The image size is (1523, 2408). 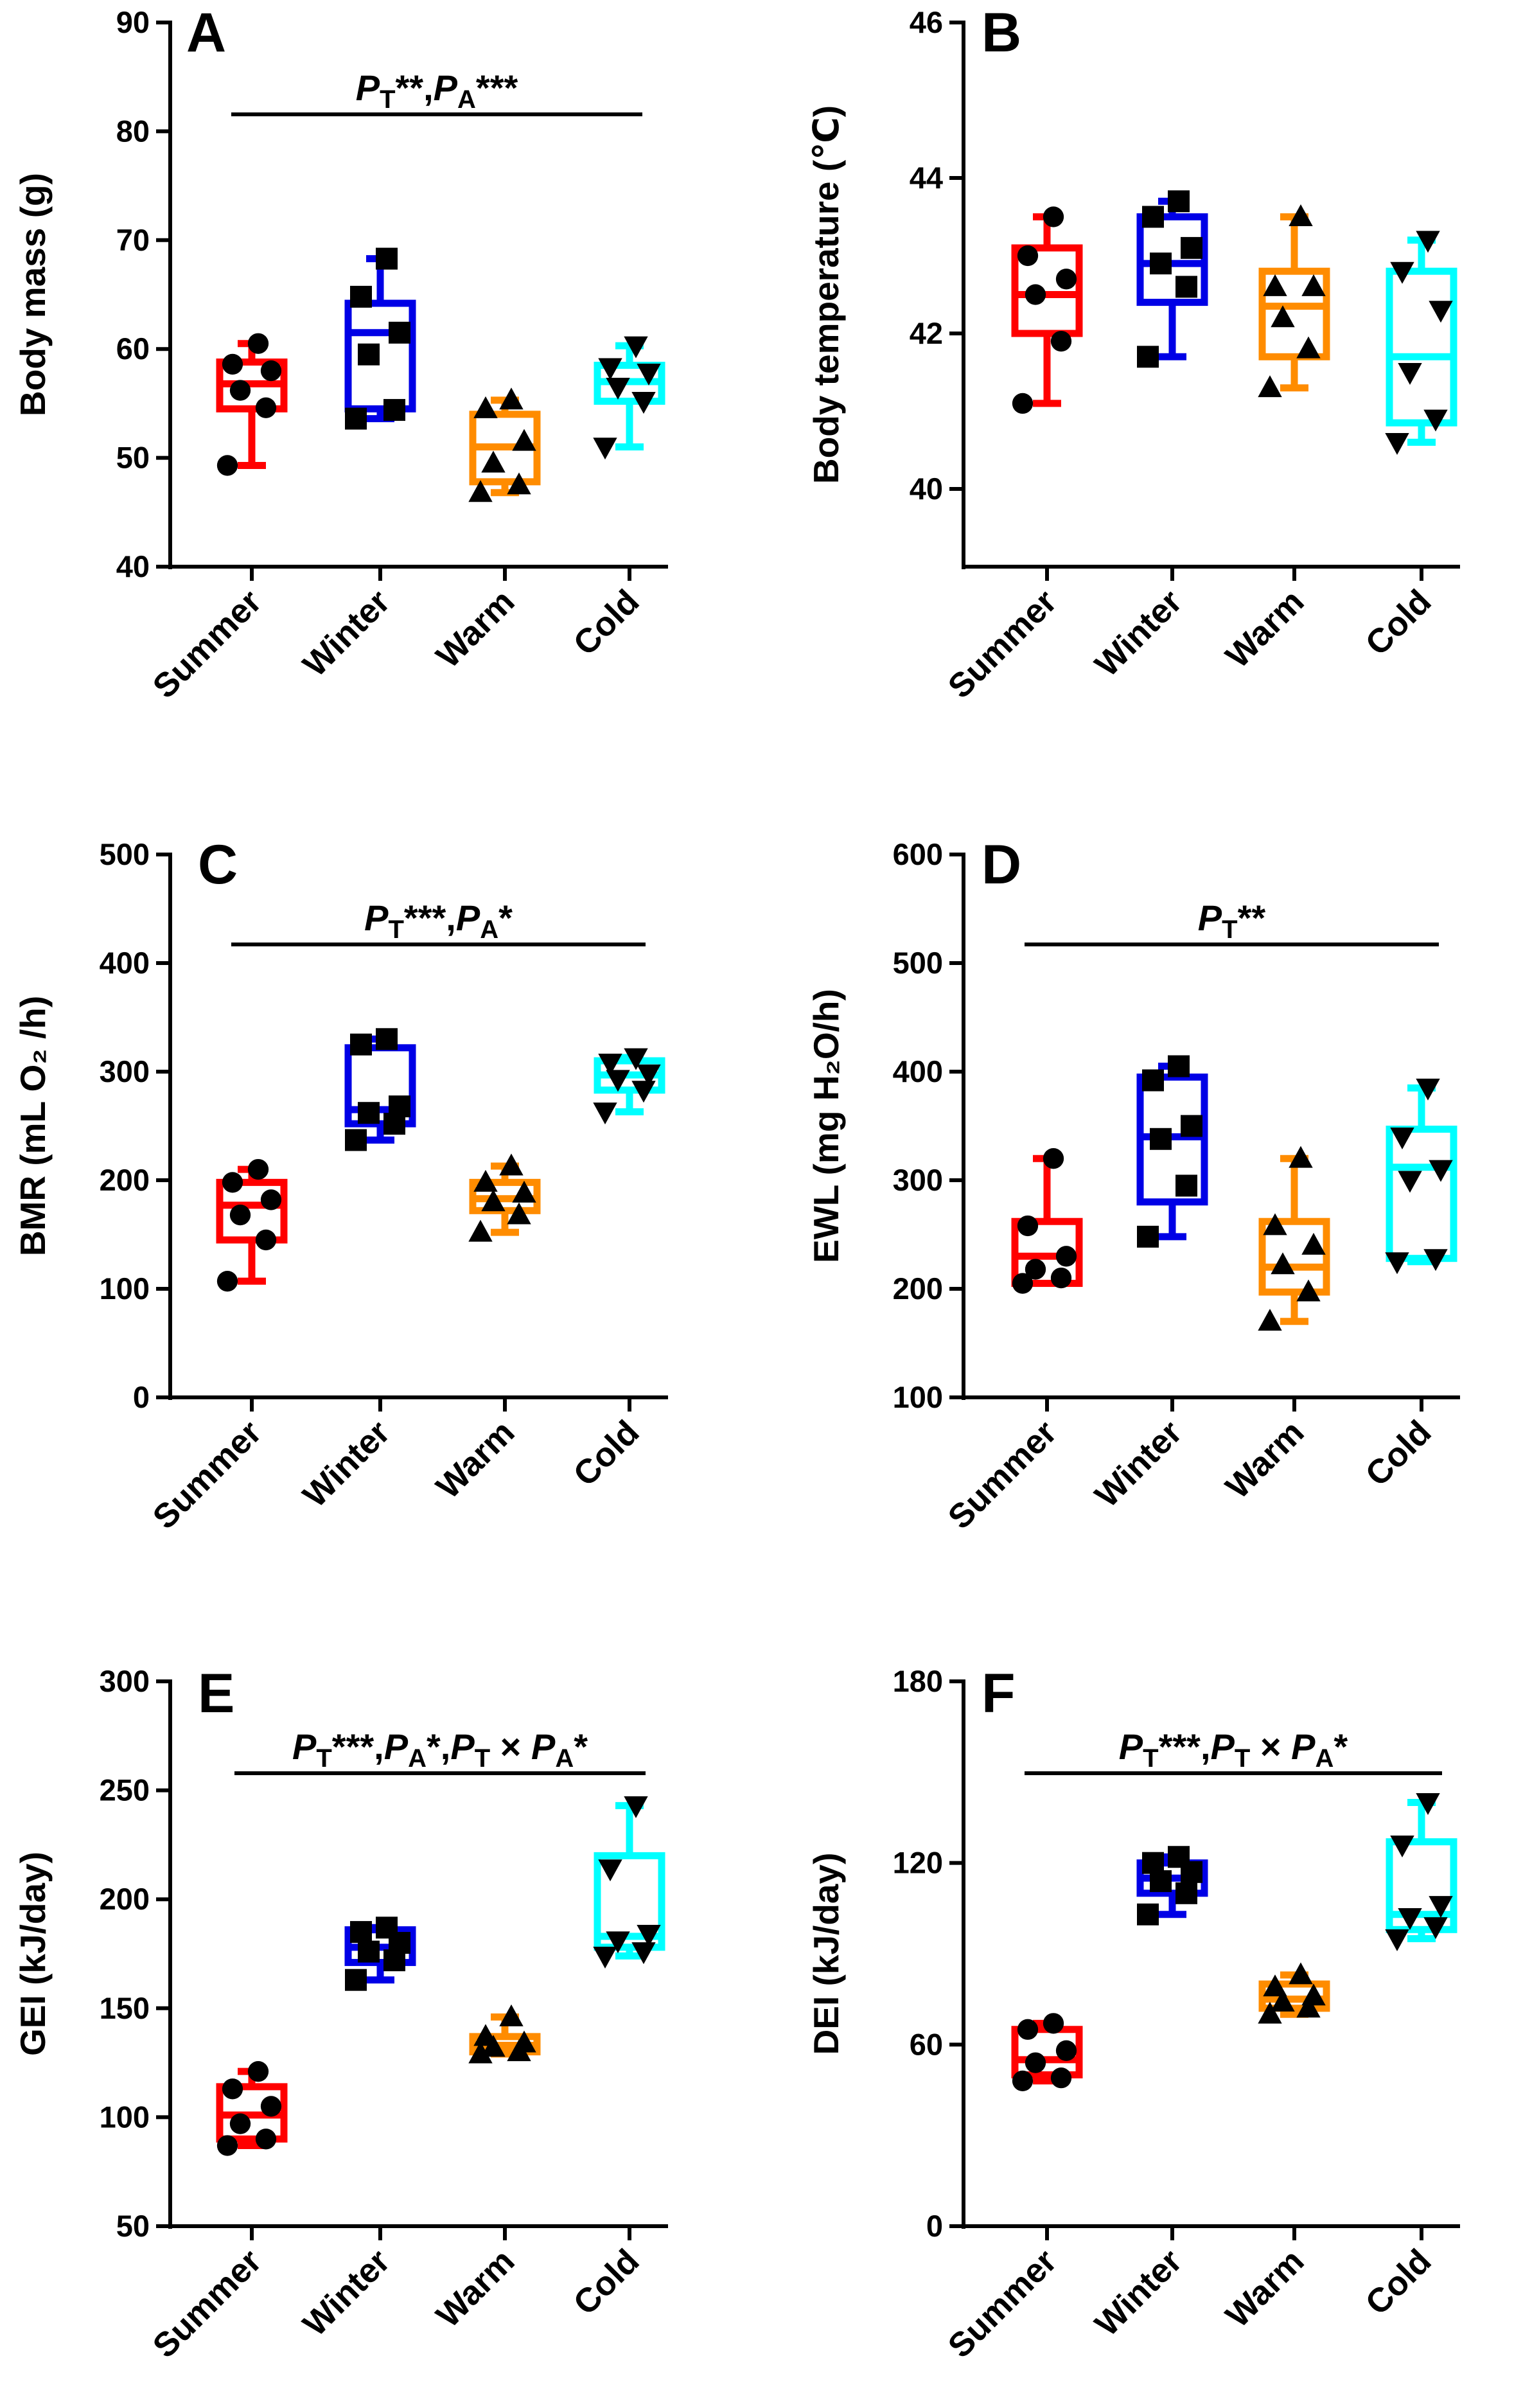 What do you see at coordinates (437, 90) in the screenshot?
I see `significance-annotation: PT**,PA***` at bounding box center [437, 90].